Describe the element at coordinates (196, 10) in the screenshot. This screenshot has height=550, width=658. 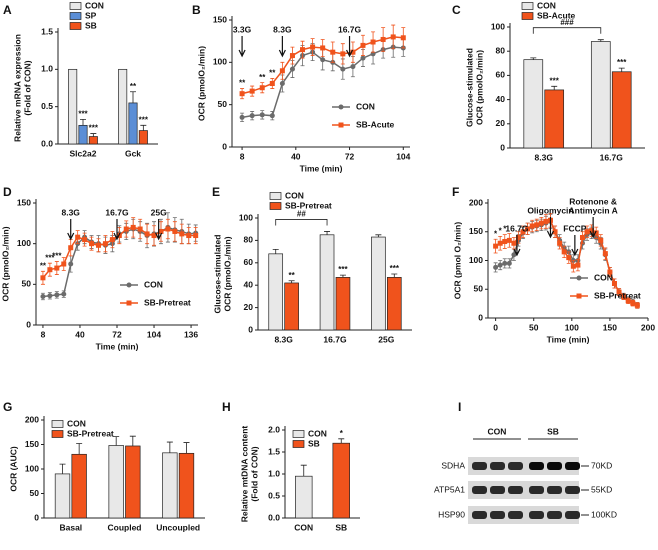
I see `panel-label: B` at that location.